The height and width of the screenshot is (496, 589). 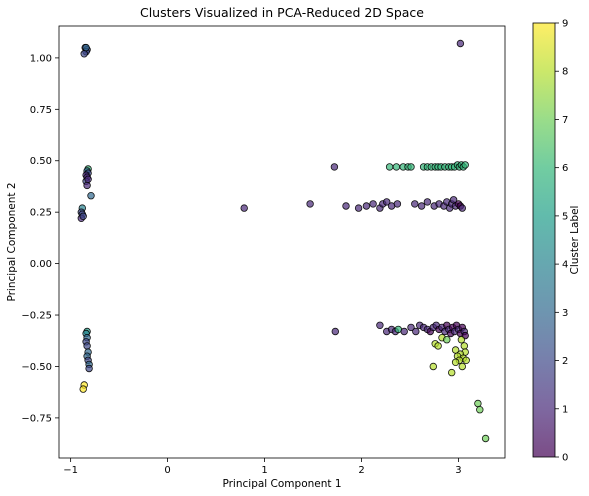 What do you see at coordinates (544, 240) in the screenshot?
I see `colorbar` at bounding box center [544, 240].